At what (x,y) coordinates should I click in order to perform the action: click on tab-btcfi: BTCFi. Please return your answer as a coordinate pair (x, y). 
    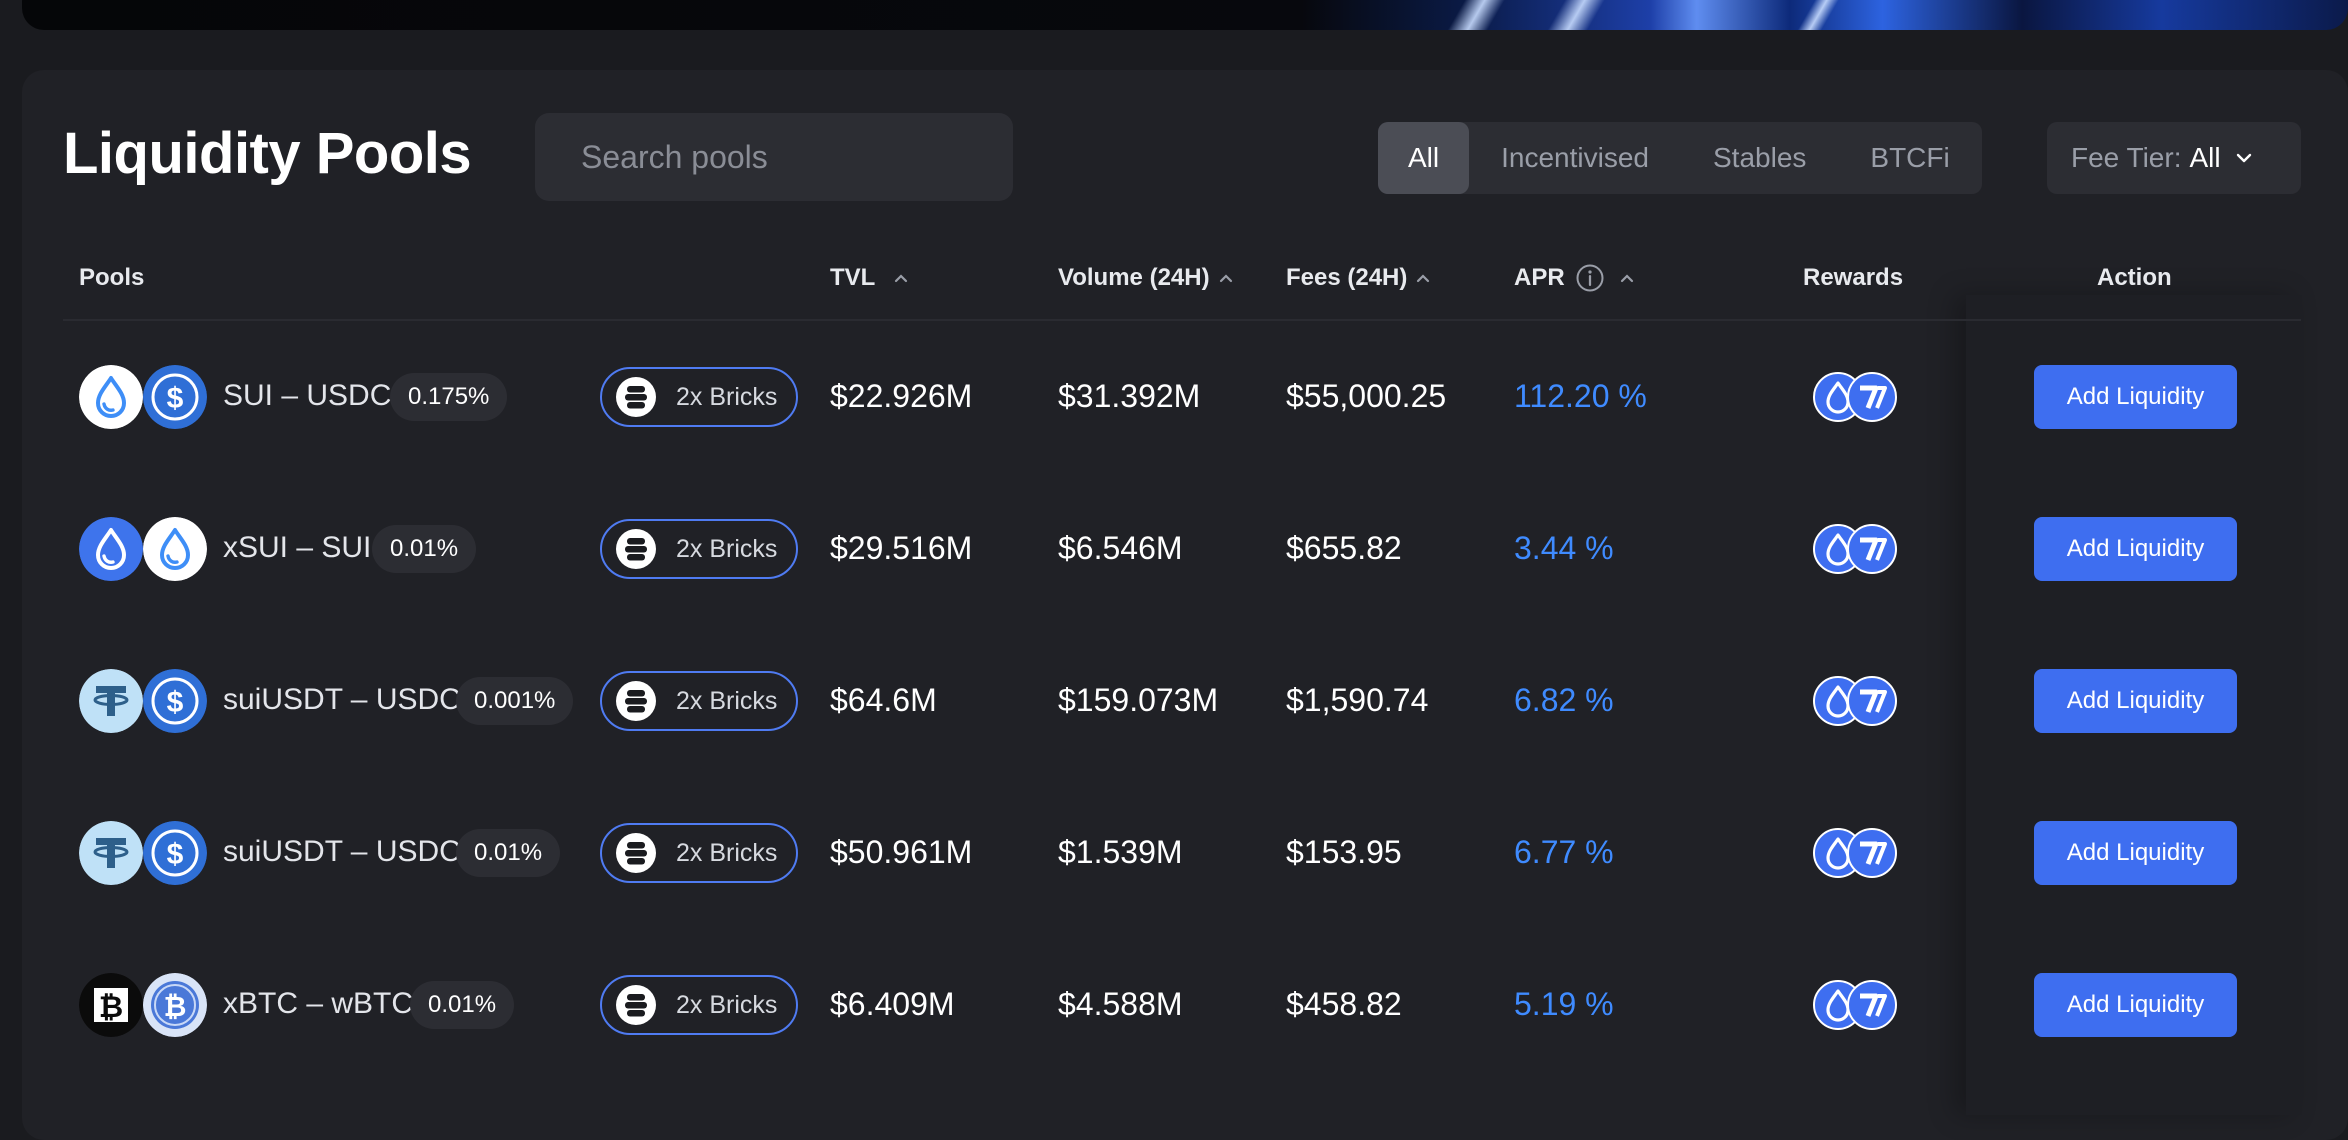
    Looking at the image, I should click on (1910, 157).